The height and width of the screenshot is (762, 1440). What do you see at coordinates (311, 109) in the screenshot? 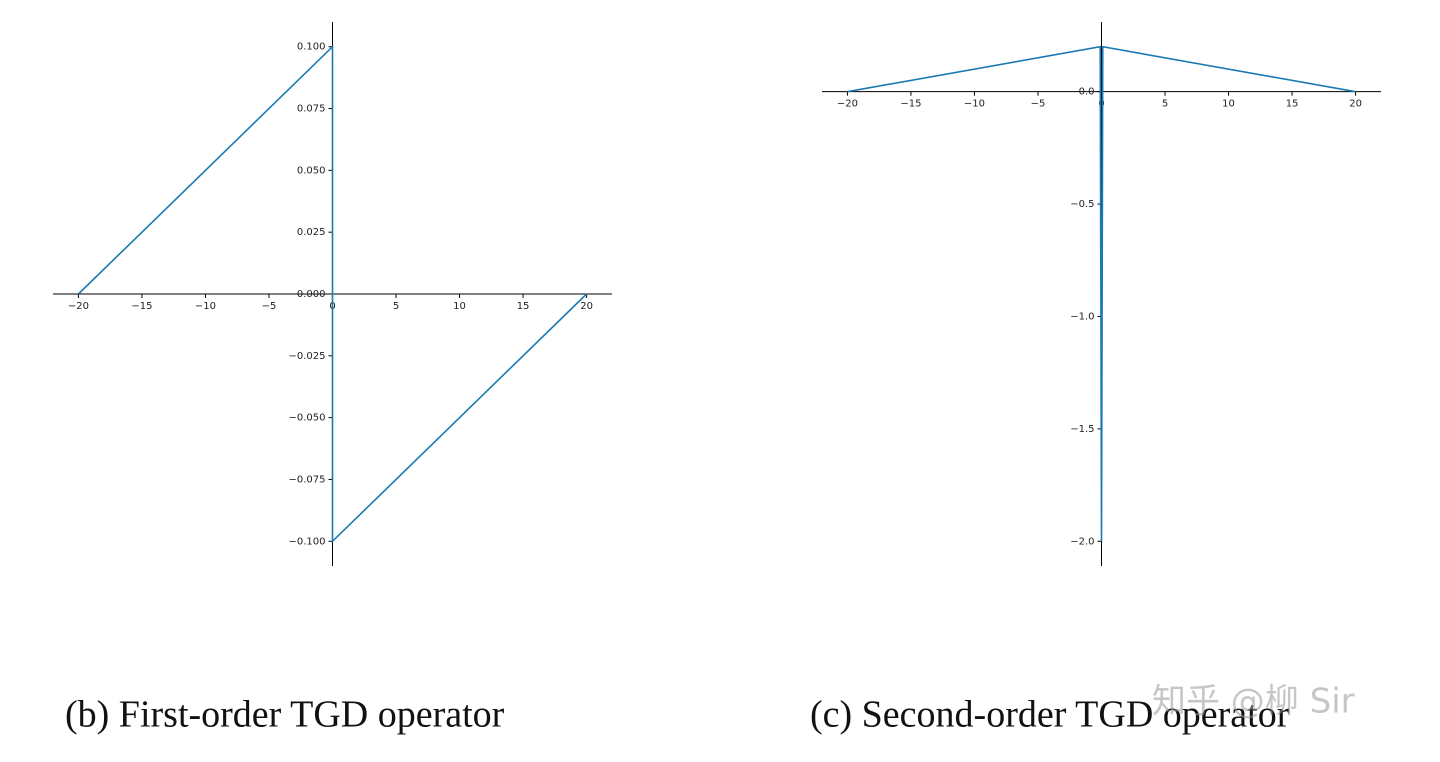
I see `y-tick-label: 0.075` at bounding box center [311, 109].